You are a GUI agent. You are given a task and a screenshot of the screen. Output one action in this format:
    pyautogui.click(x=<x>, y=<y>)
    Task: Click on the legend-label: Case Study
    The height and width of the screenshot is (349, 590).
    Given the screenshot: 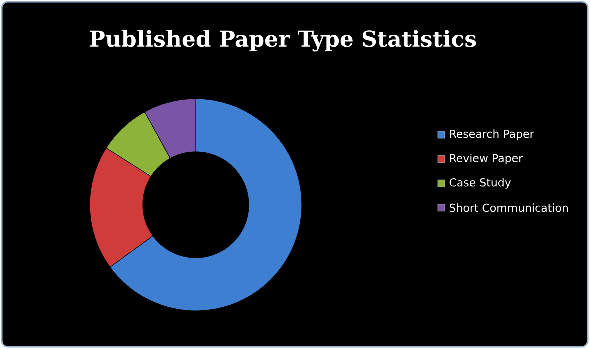 What is the action you would take?
    pyautogui.click(x=481, y=183)
    